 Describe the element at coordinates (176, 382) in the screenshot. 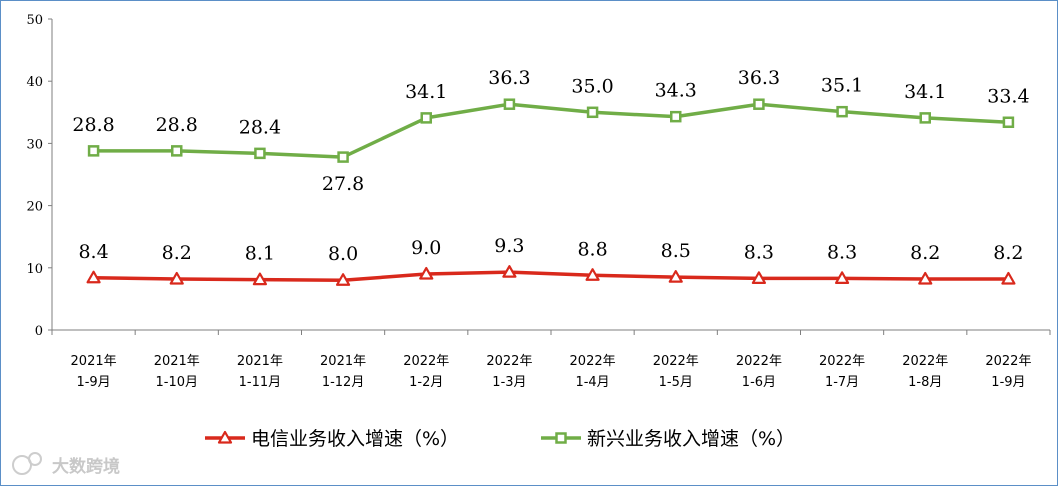

I see `x-tick-label-period: 1-10月` at that location.